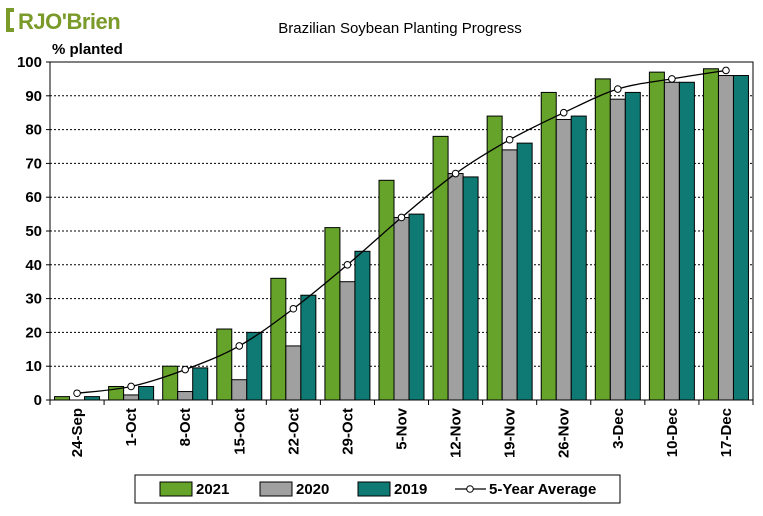 The width and height of the screenshot is (763, 516). I want to click on x-tick-label: 8-Oct, so click(185, 427).